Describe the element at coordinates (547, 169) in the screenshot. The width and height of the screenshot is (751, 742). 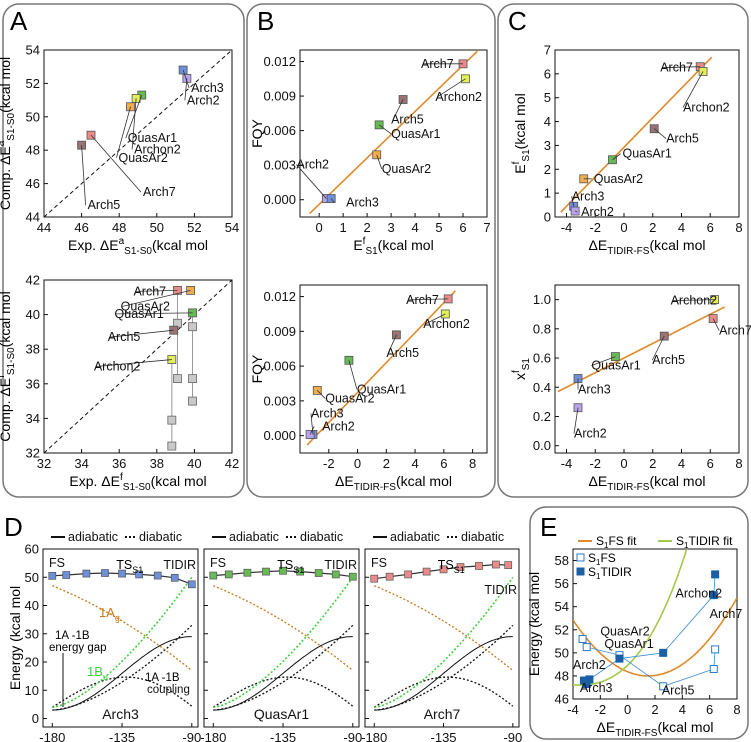
I see `y-tick-label: 2` at that location.